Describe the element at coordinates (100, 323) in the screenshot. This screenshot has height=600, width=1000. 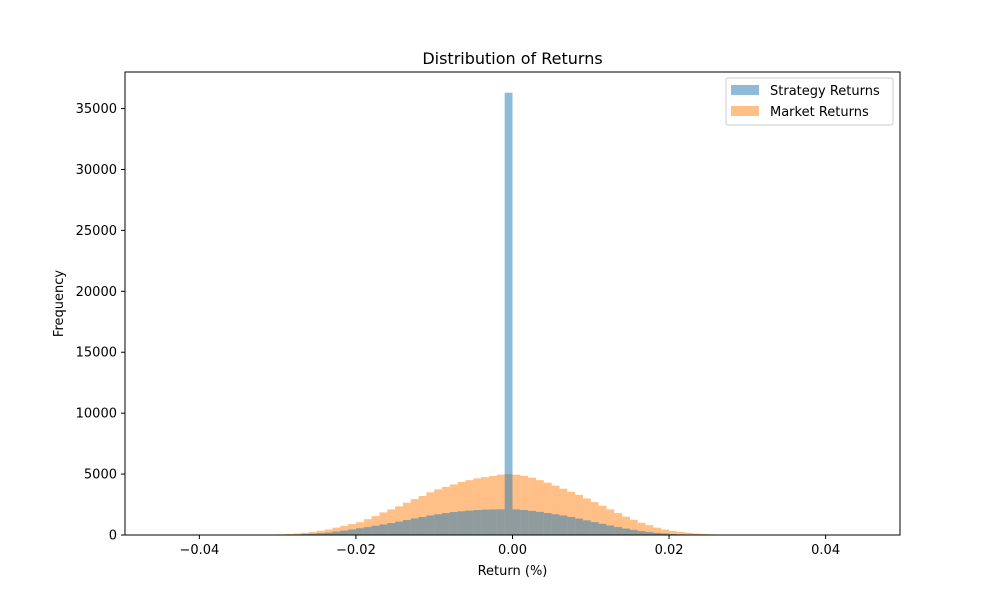
I see `y-axis: 0 5000 10000 15000 20000 25000 30000 35000` at that location.